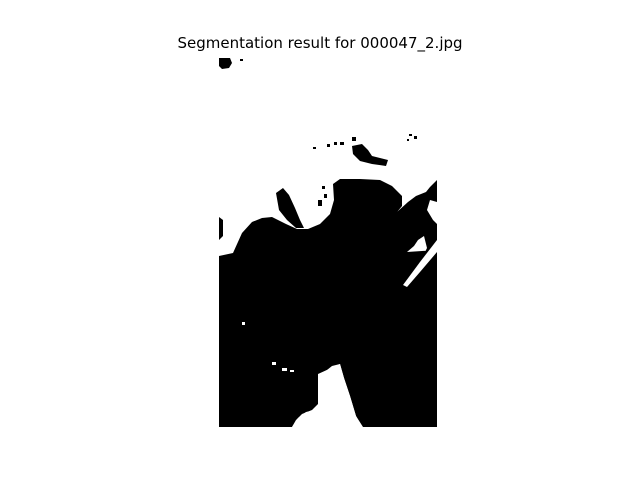 The width and height of the screenshot is (640, 480). Describe the element at coordinates (305, 418) in the screenshot. I see `mask-white-notch` at that location.